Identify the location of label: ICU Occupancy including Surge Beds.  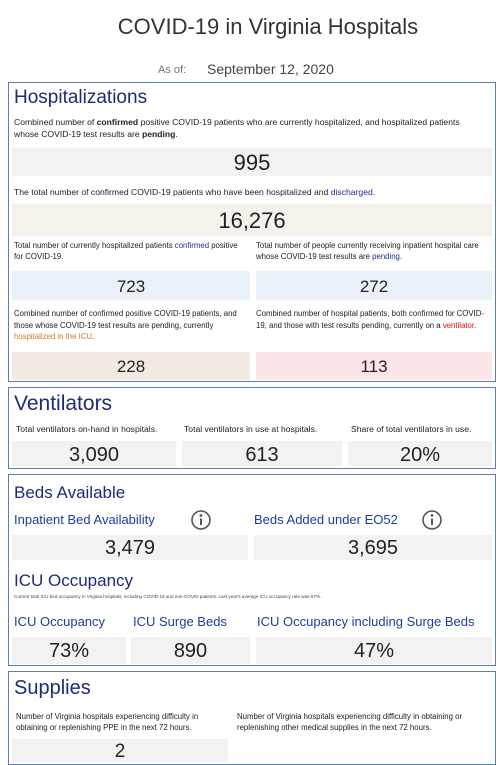
(366, 621).